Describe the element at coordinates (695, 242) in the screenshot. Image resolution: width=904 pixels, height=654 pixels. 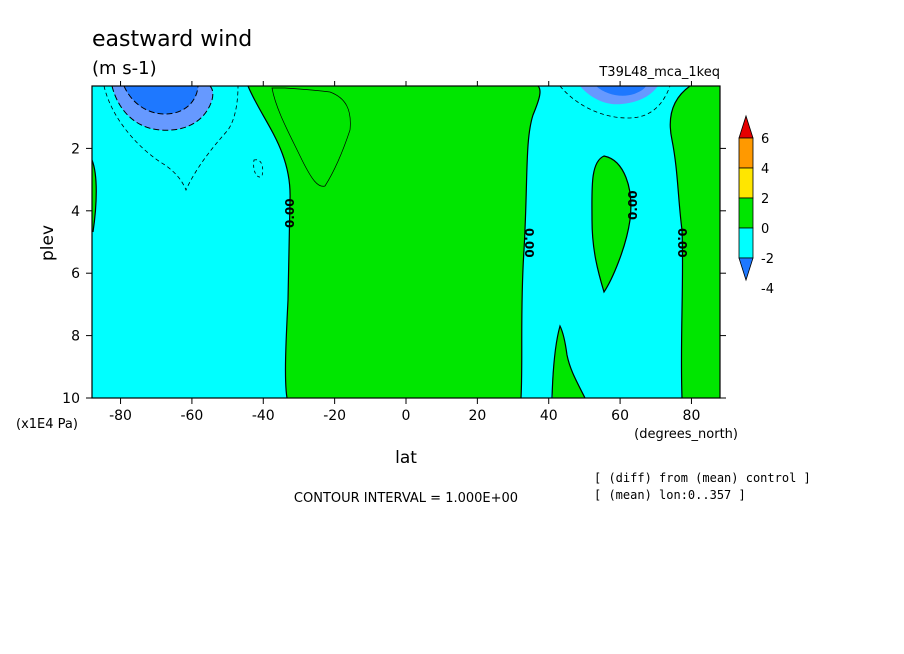
I see `region-north-high-positive` at that location.